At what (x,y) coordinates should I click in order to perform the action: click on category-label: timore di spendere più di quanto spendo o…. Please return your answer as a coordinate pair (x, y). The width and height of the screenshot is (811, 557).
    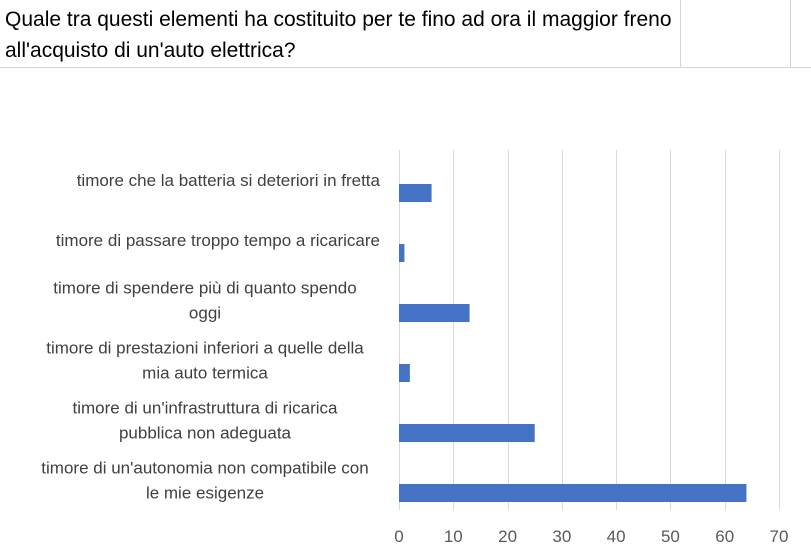
    Looking at the image, I should click on (204, 301).